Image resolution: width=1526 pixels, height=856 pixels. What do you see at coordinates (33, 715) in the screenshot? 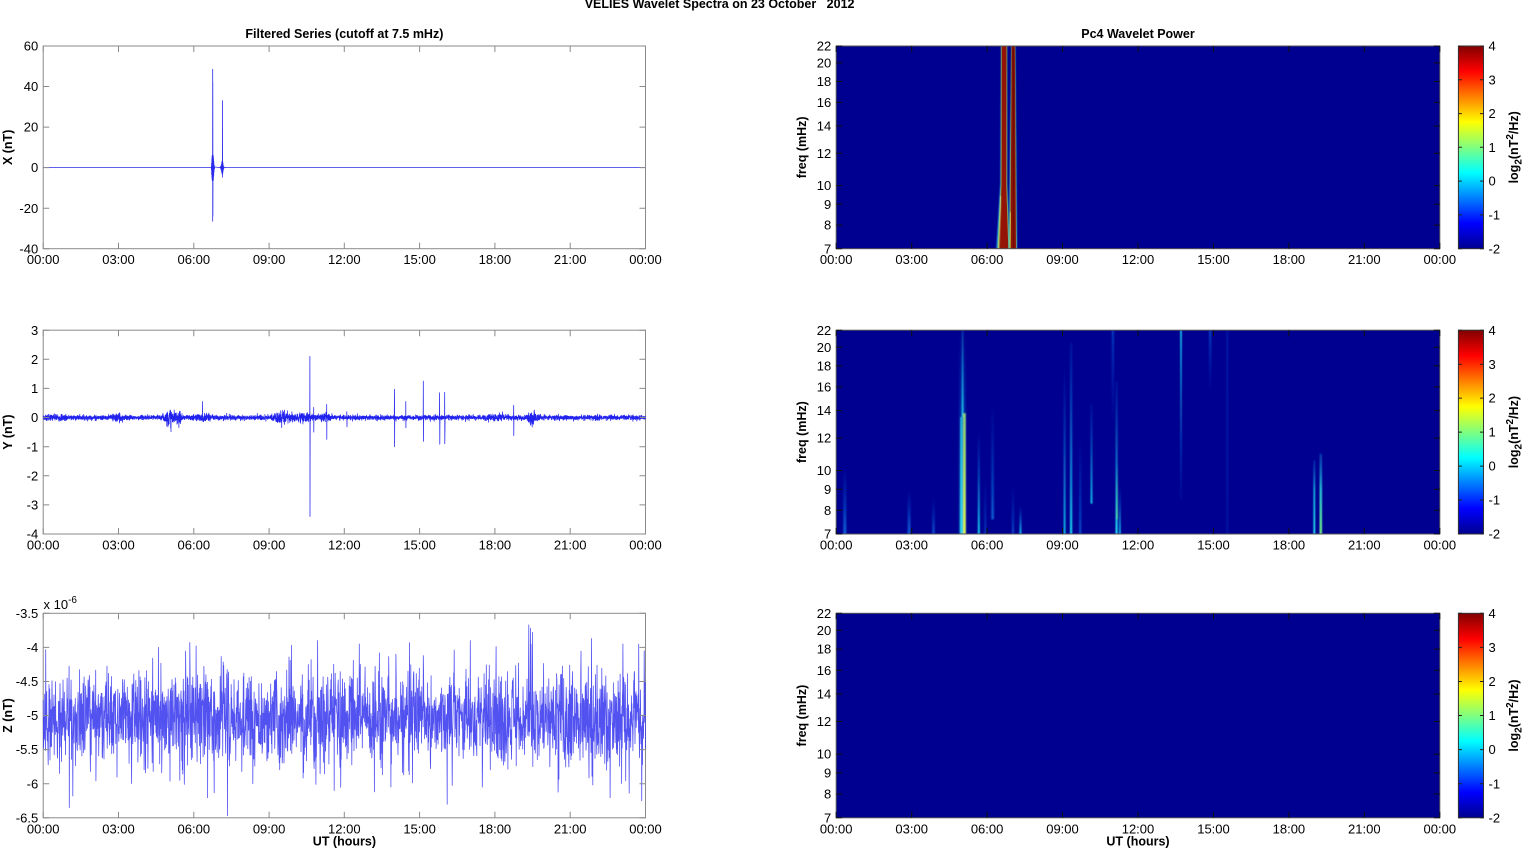
I see `svg-text: -5` at bounding box center [33, 715].